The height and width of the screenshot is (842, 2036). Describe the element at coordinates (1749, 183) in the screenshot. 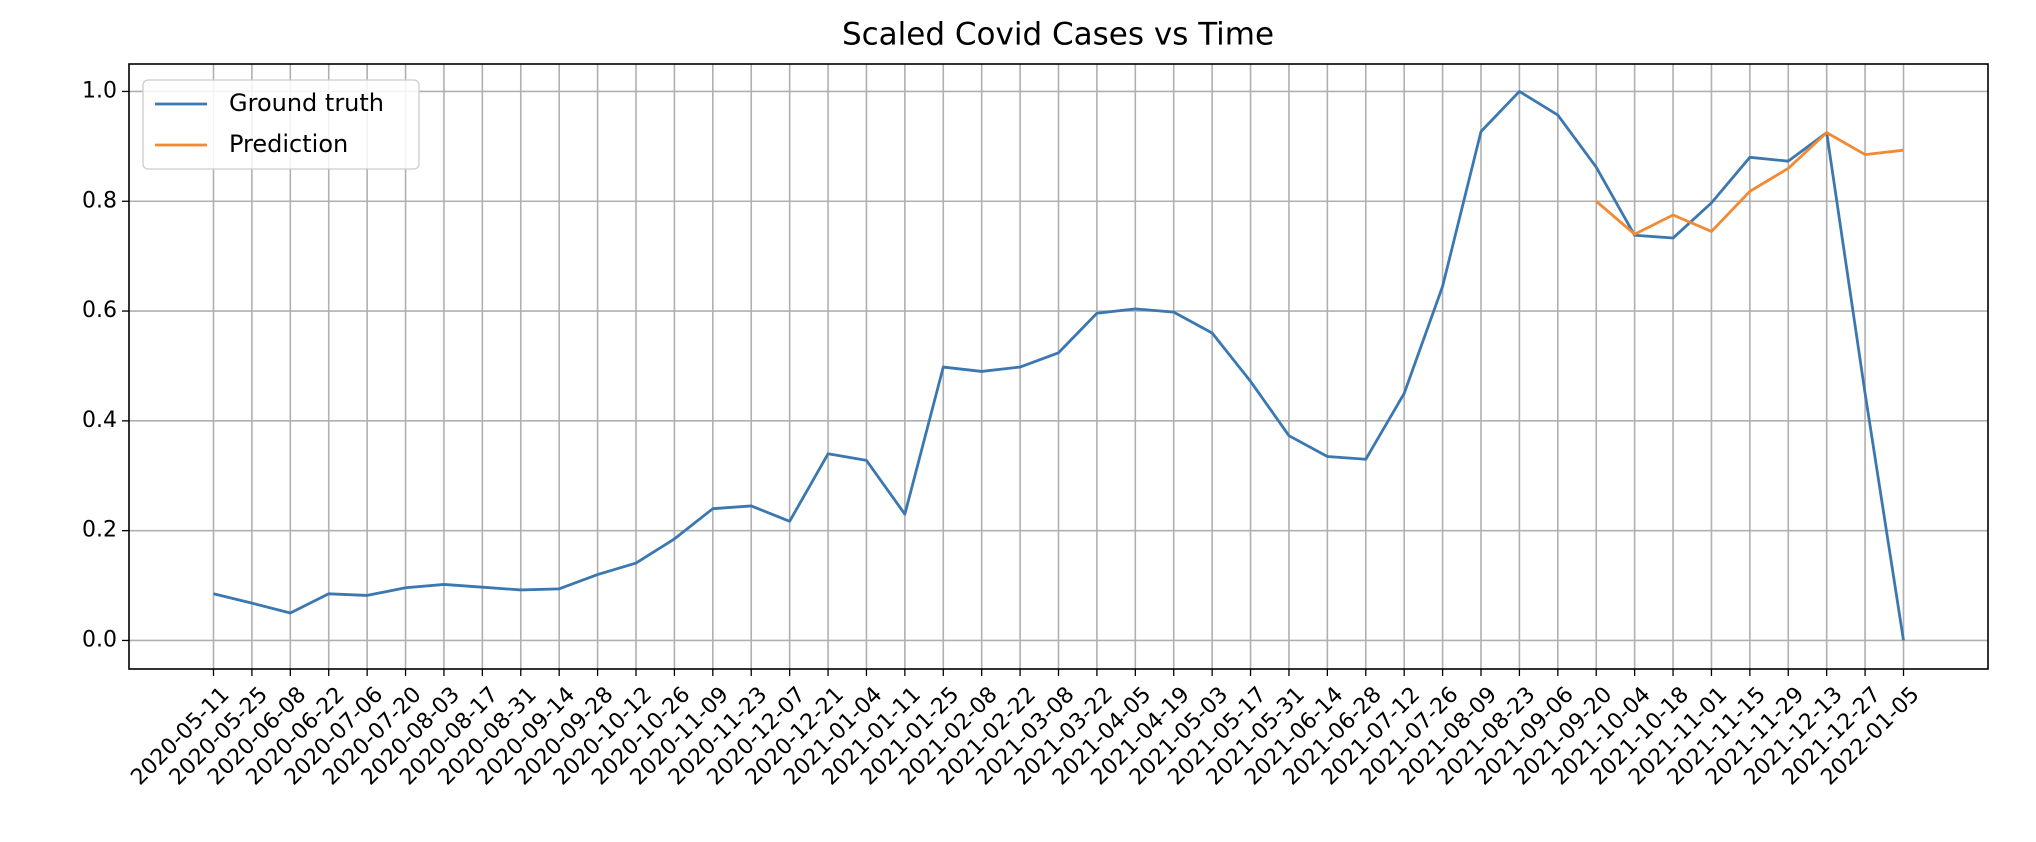

I see `series-line` at that location.